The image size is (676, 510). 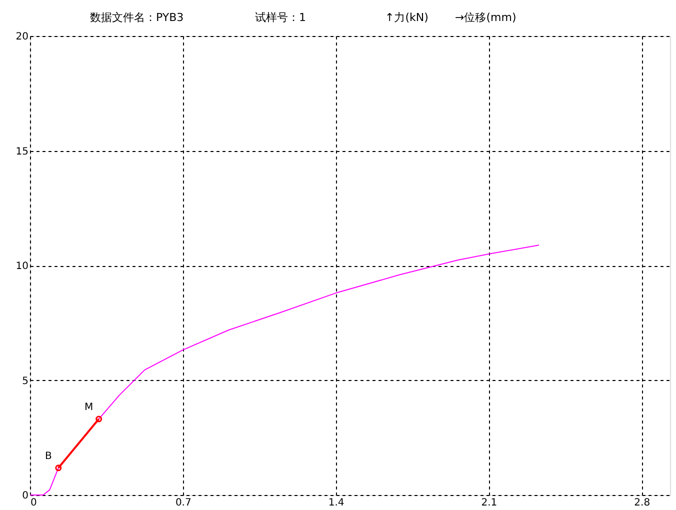 What do you see at coordinates (489, 503) in the screenshot?
I see `x-tick-label: 2.1` at bounding box center [489, 503].